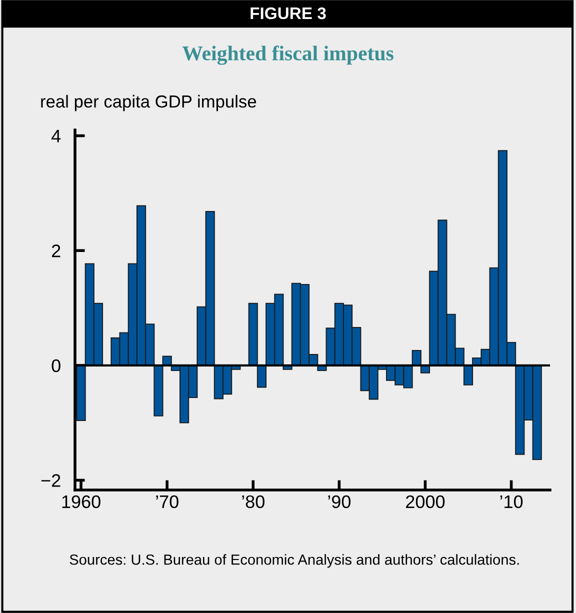  Describe the element at coordinates (56, 251) in the screenshot. I see `y-tick-label: 2` at that location.